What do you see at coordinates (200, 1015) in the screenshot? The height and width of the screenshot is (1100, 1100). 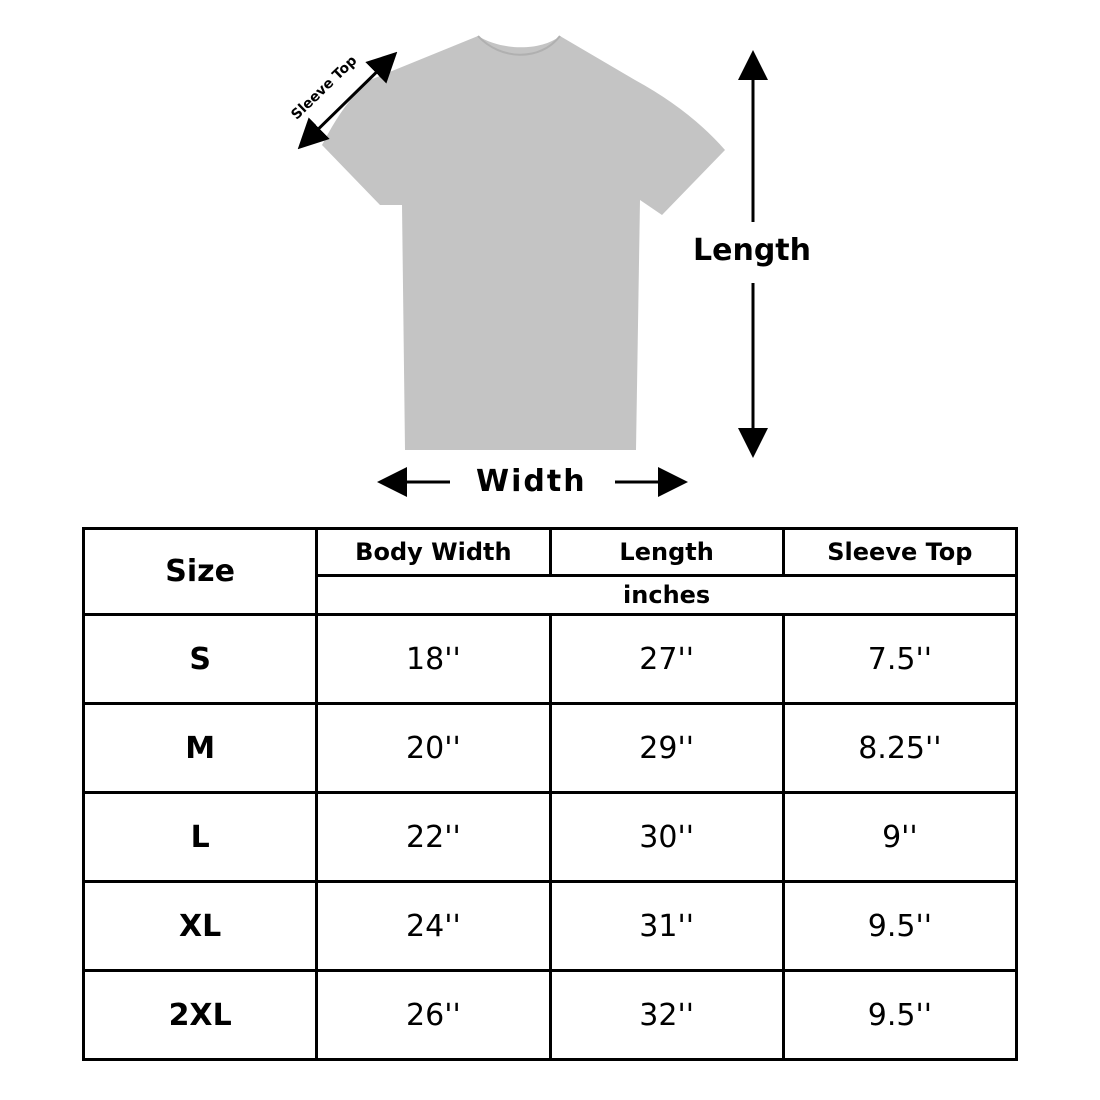 I see `size-cell: 2XL` at bounding box center [200, 1015].